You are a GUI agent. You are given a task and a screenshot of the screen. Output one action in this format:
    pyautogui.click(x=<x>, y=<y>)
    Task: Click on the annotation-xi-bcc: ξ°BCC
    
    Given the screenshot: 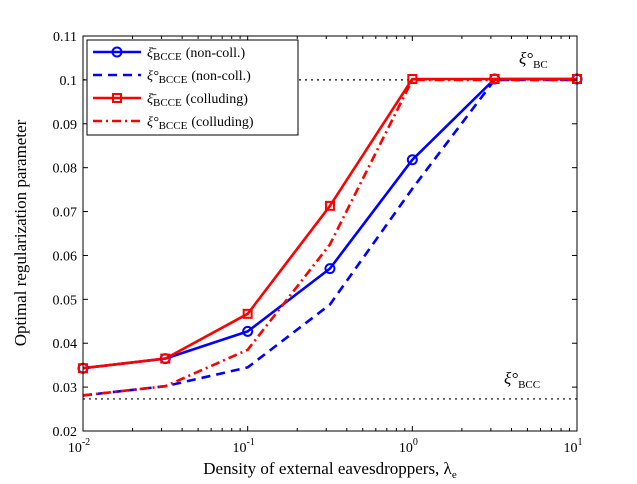 What is the action you would take?
    pyautogui.click(x=522, y=380)
    